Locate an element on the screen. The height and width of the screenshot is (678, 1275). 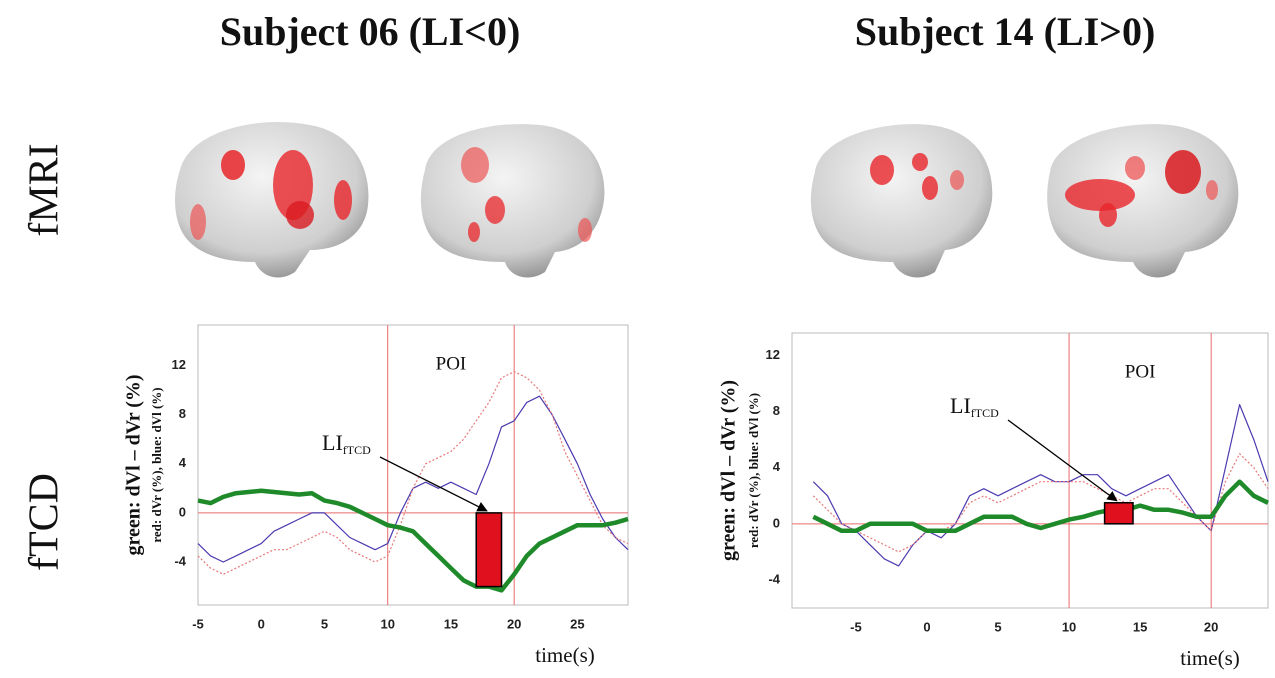
chart-title: Subject 06 (LI<0) is located at coordinates (370, 31).